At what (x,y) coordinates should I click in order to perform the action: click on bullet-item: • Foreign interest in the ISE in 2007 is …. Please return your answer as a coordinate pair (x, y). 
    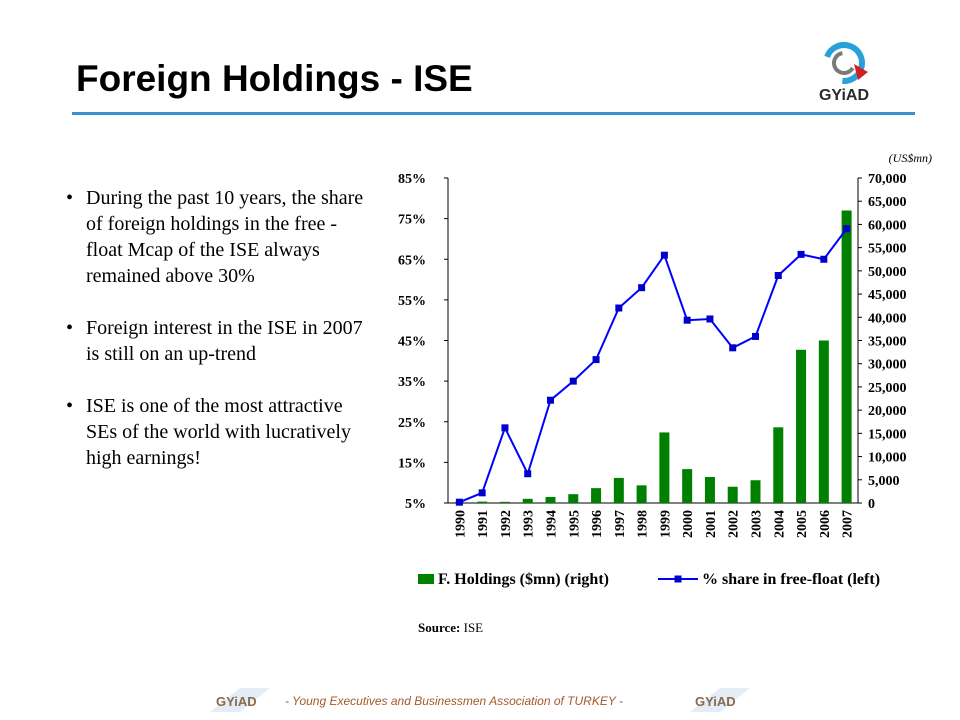
    Looking at the image, I should click on (218, 341).